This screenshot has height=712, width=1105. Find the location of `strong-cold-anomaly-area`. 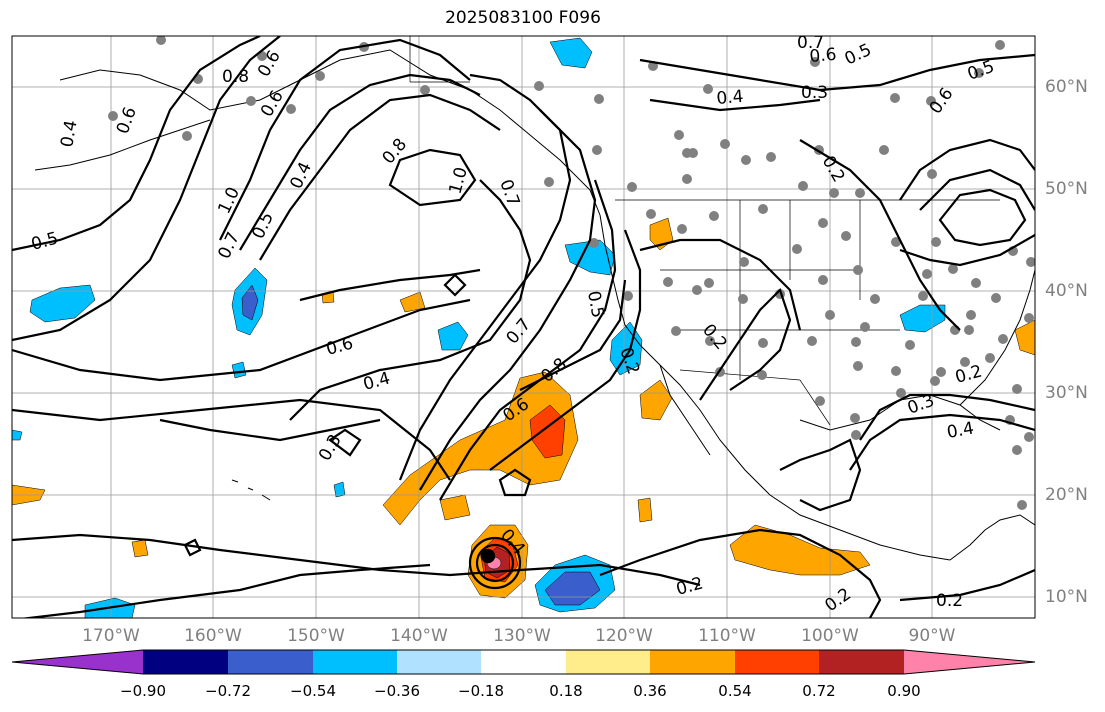

strong-cold-anomaly-area is located at coordinates (250, 302).